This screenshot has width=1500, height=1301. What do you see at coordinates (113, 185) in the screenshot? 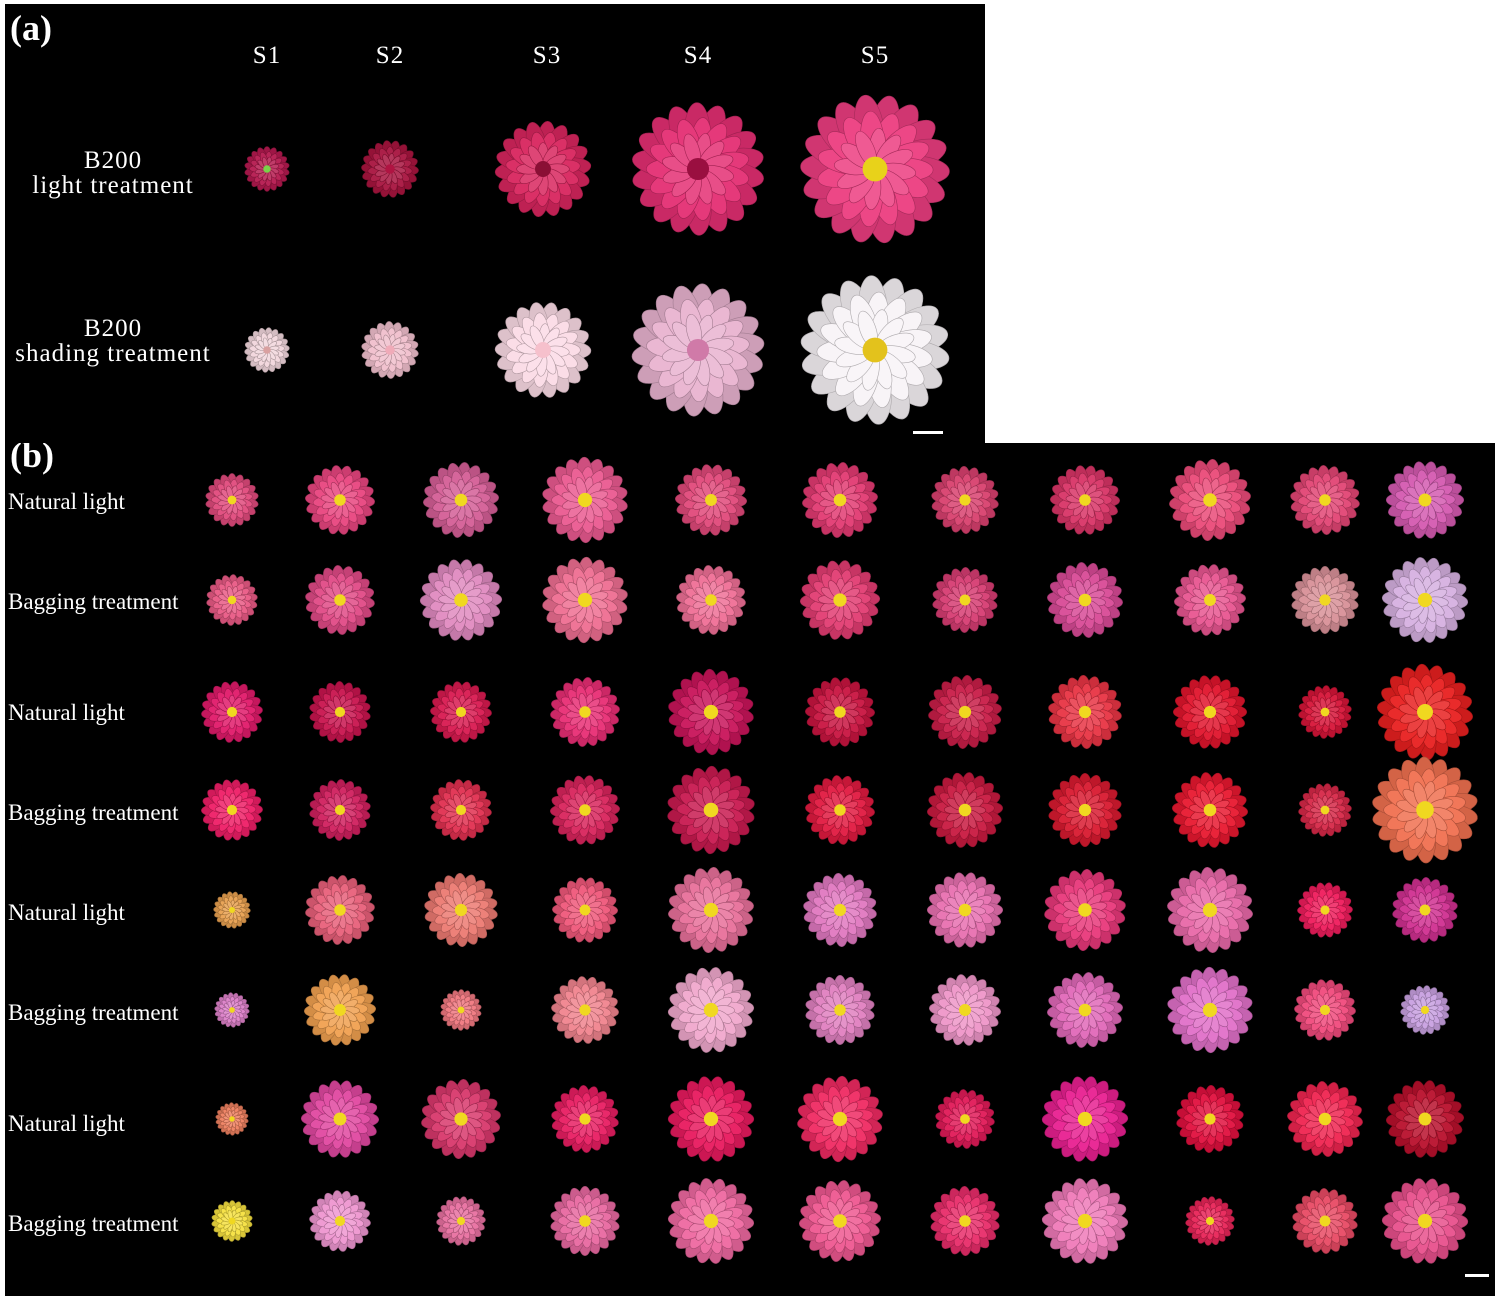
I see `row-label-line2: light treatment` at bounding box center [113, 185].